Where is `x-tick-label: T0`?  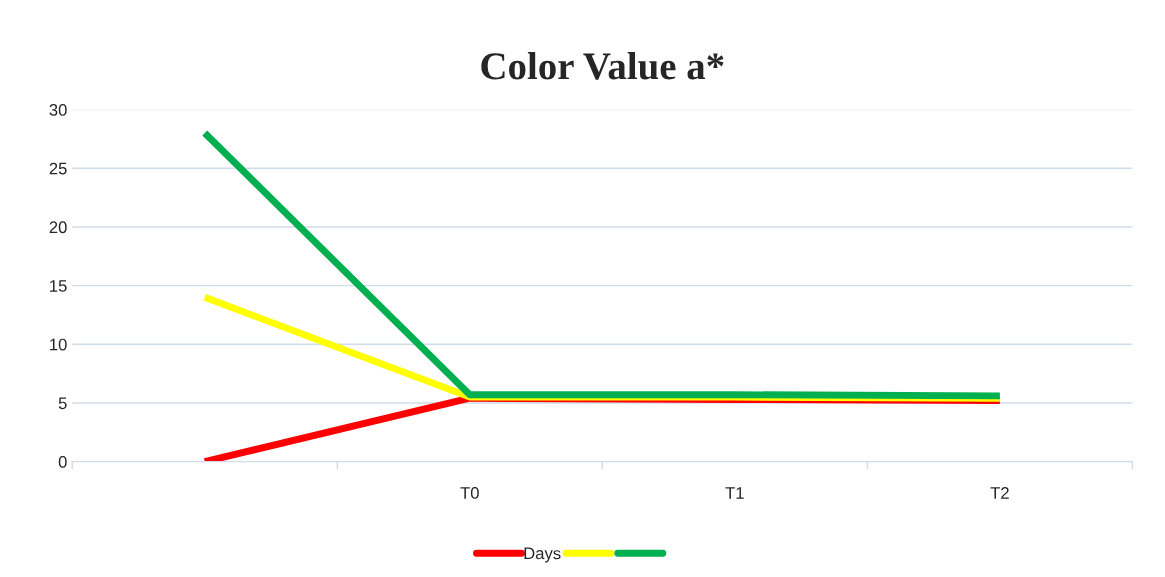
x-tick-label: T0 is located at coordinates (469, 493).